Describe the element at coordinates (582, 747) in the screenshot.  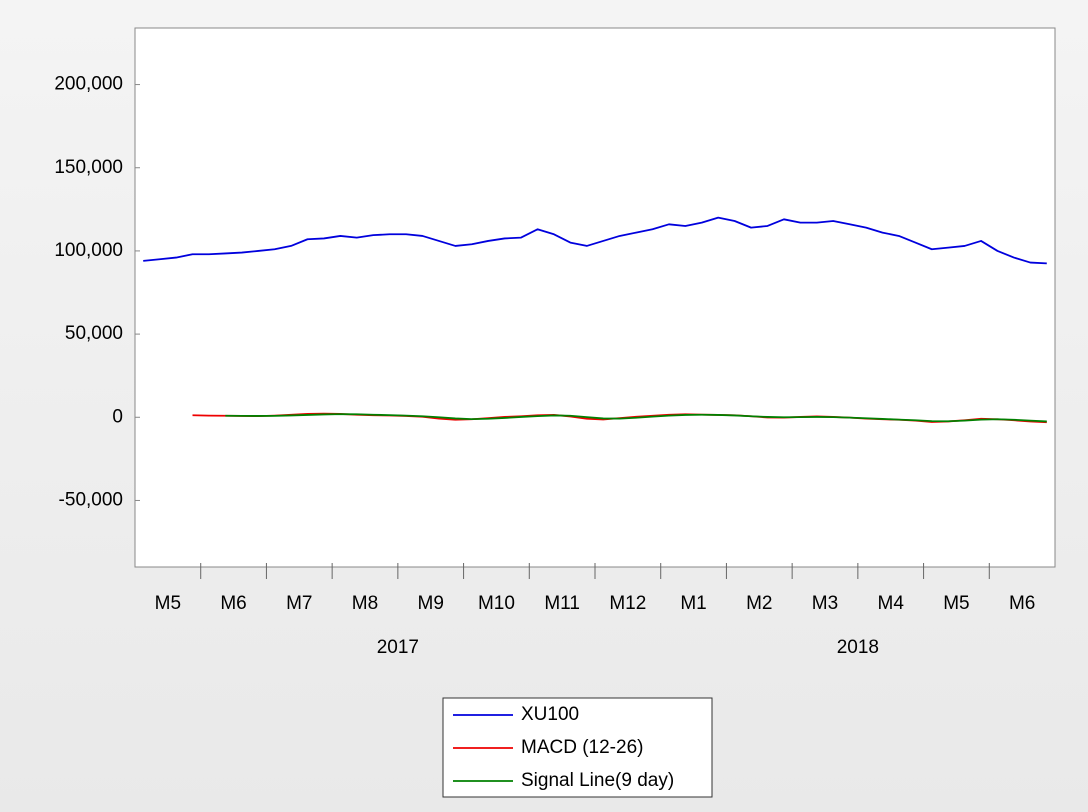
I see `legend-label: MACD (12-26)` at that location.